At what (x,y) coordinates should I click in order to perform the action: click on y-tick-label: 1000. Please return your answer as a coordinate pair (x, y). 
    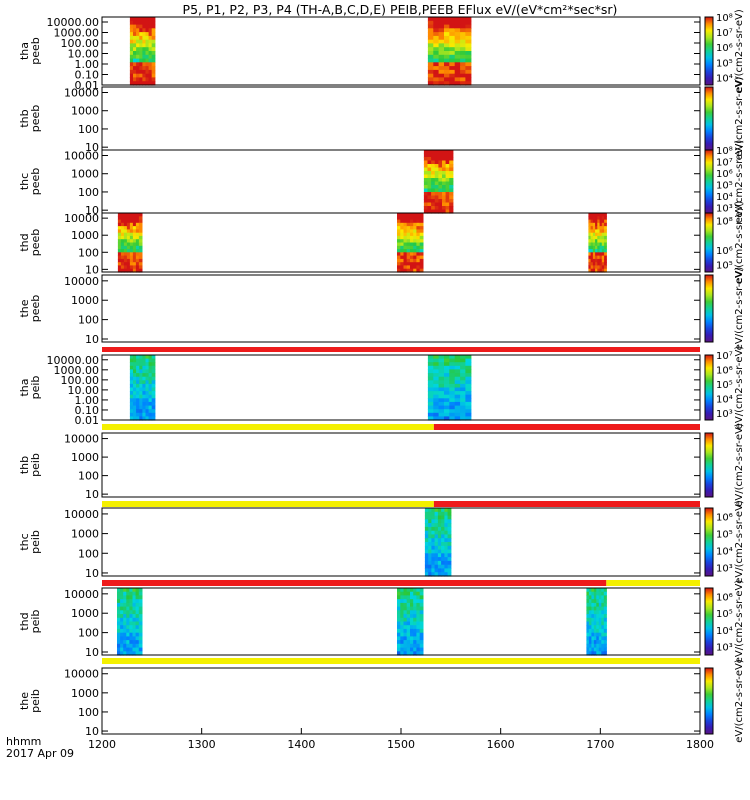
    Looking at the image, I should click on (85, 235).